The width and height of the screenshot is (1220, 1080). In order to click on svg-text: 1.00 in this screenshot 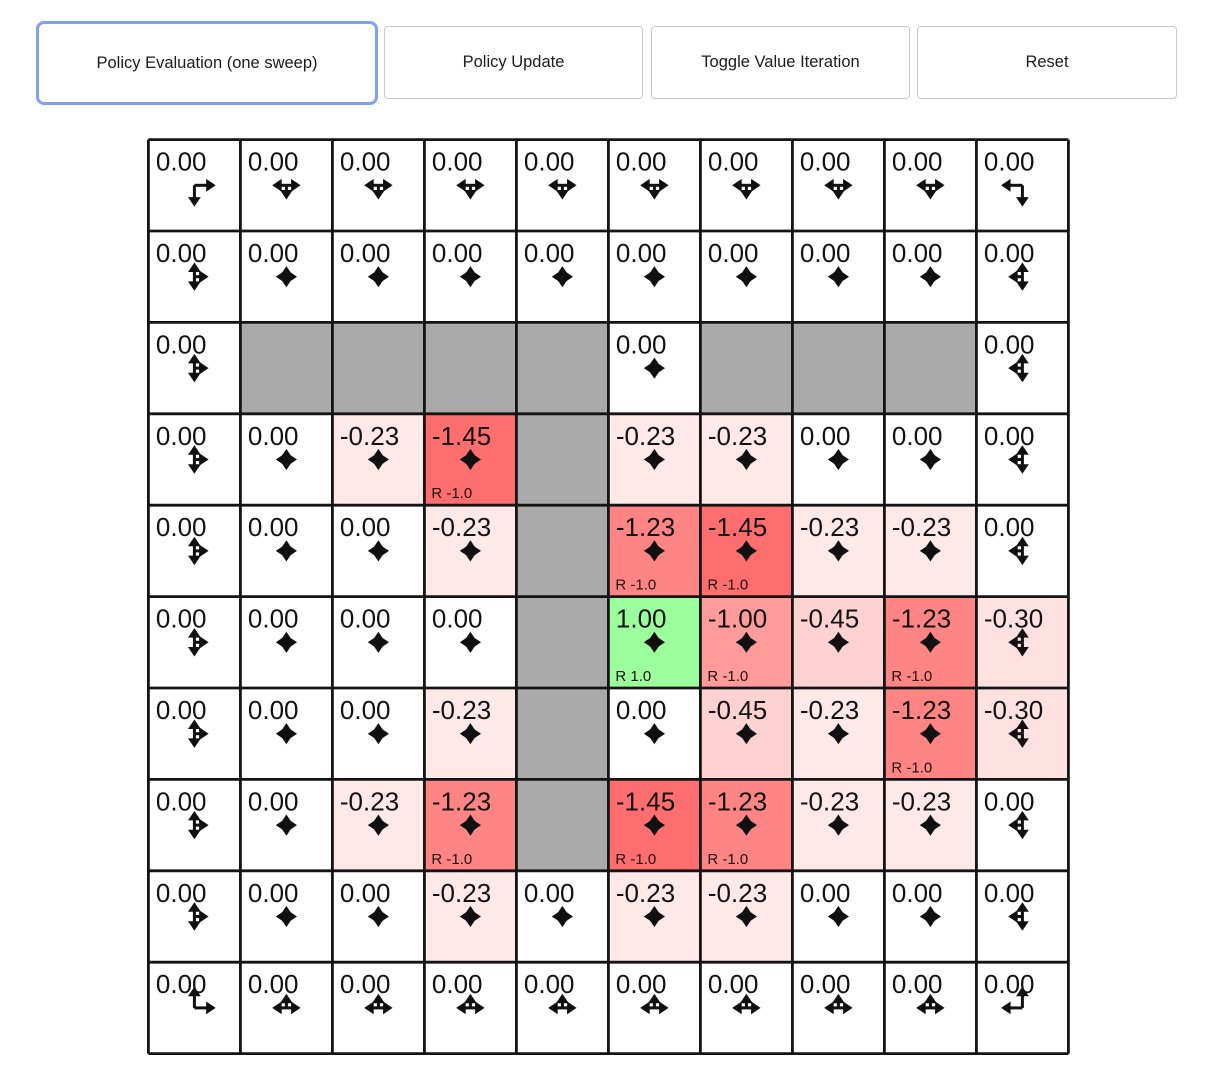, I will do `click(641, 619)`.